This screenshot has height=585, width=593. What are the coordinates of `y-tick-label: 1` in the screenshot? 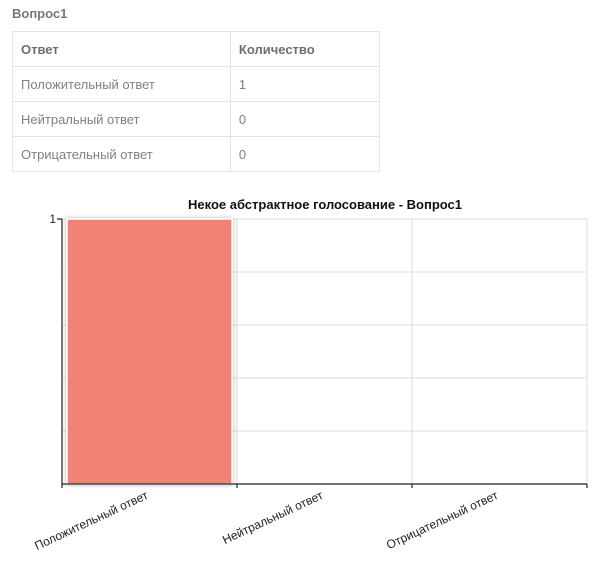 It's located at (52, 219).